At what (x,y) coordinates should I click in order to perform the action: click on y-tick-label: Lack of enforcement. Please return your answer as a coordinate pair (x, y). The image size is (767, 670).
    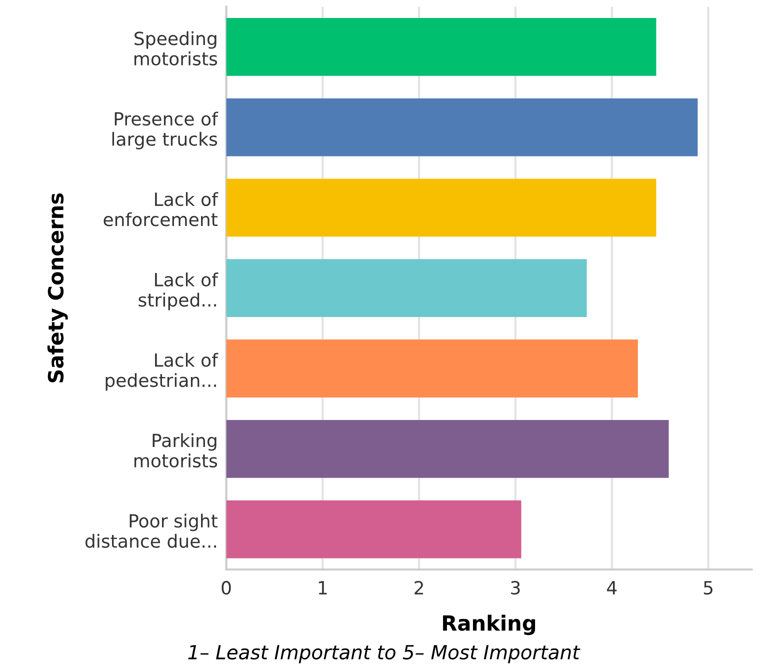
    Looking at the image, I should click on (161, 209).